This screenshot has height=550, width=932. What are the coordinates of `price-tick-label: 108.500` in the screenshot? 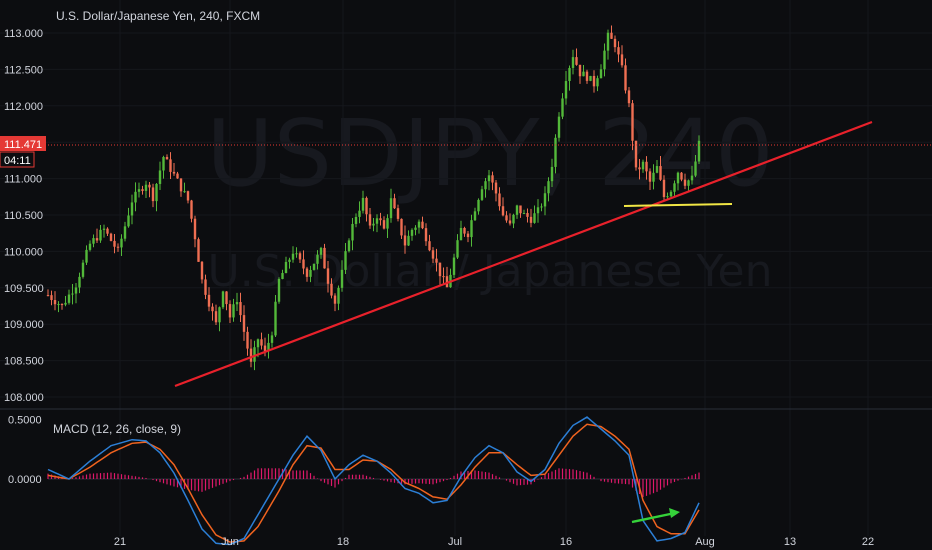 It's located at (24, 362).